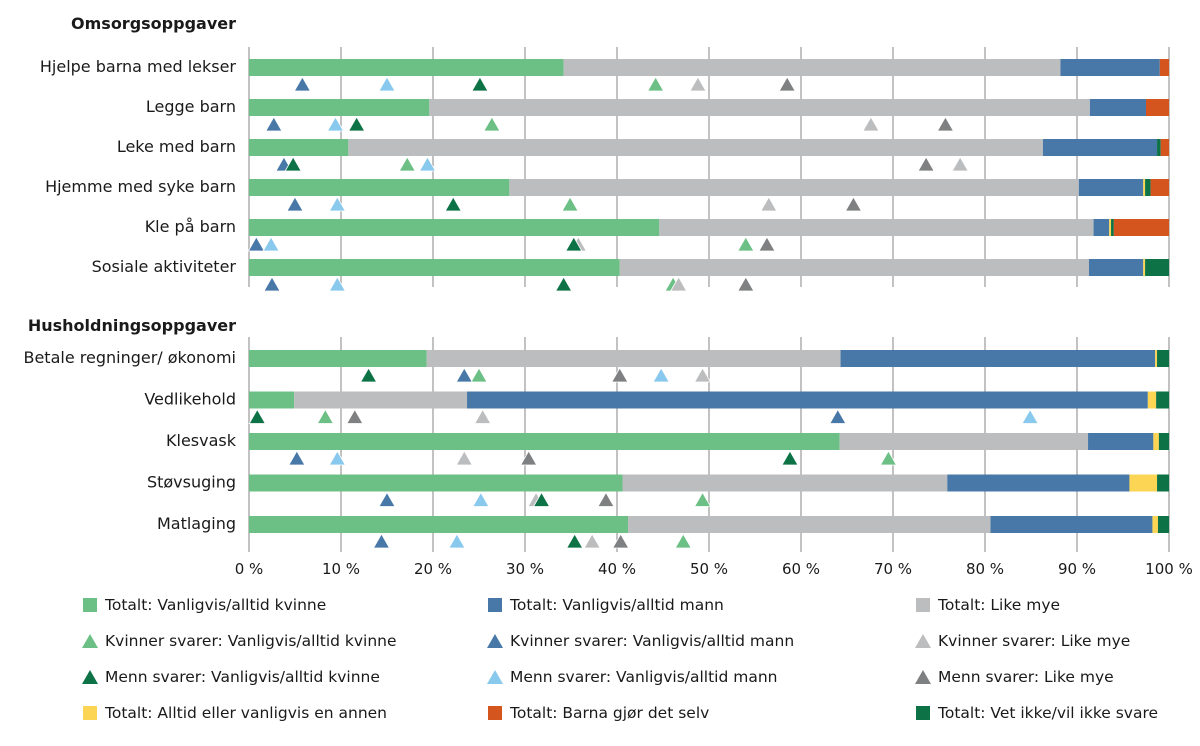 This screenshot has height=746, width=1200. Describe the element at coordinates (640, 641) in the screenshot. I see `legend-item: Kvinner svarer: Vanligvis/alltid mann` at that location.